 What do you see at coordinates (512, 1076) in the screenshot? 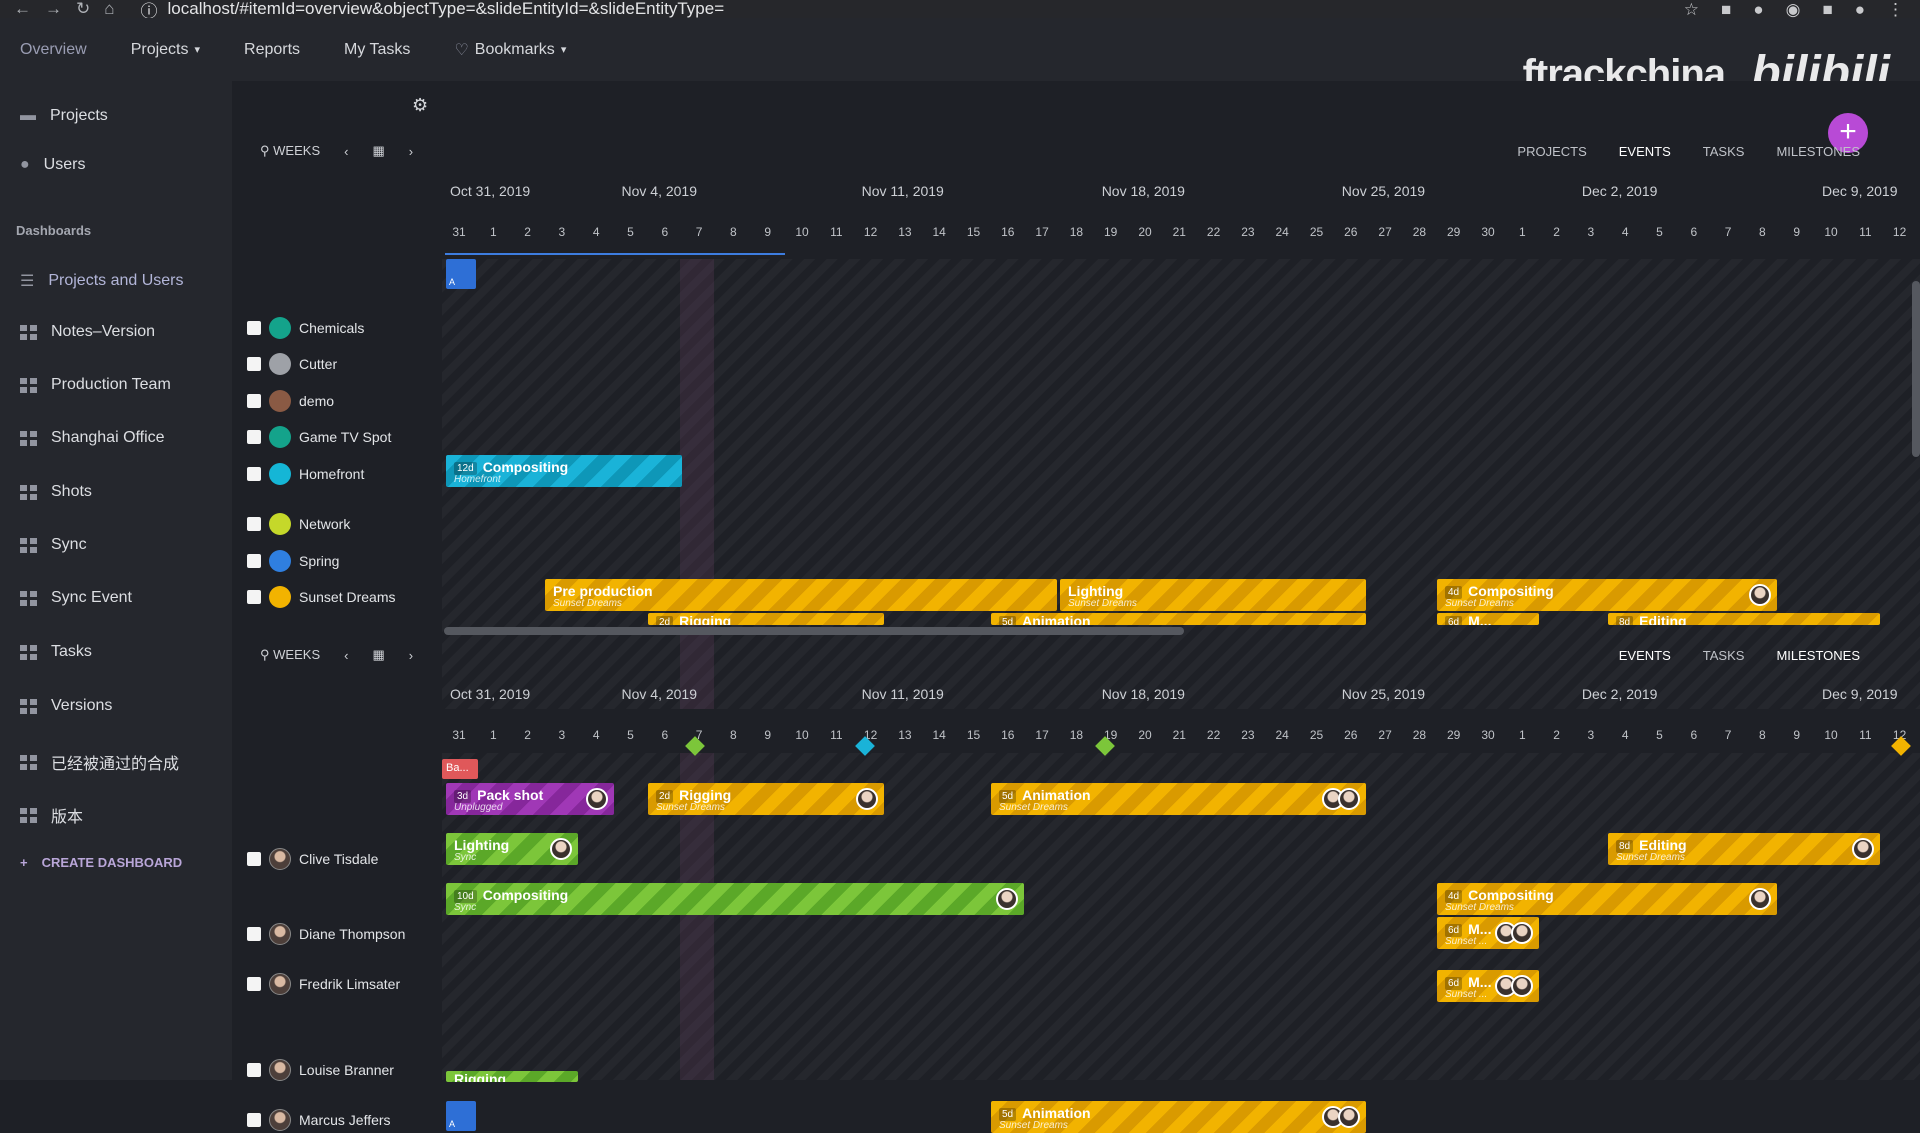
I see `event-bar: Rigging` at bounding box center [512, 1076].